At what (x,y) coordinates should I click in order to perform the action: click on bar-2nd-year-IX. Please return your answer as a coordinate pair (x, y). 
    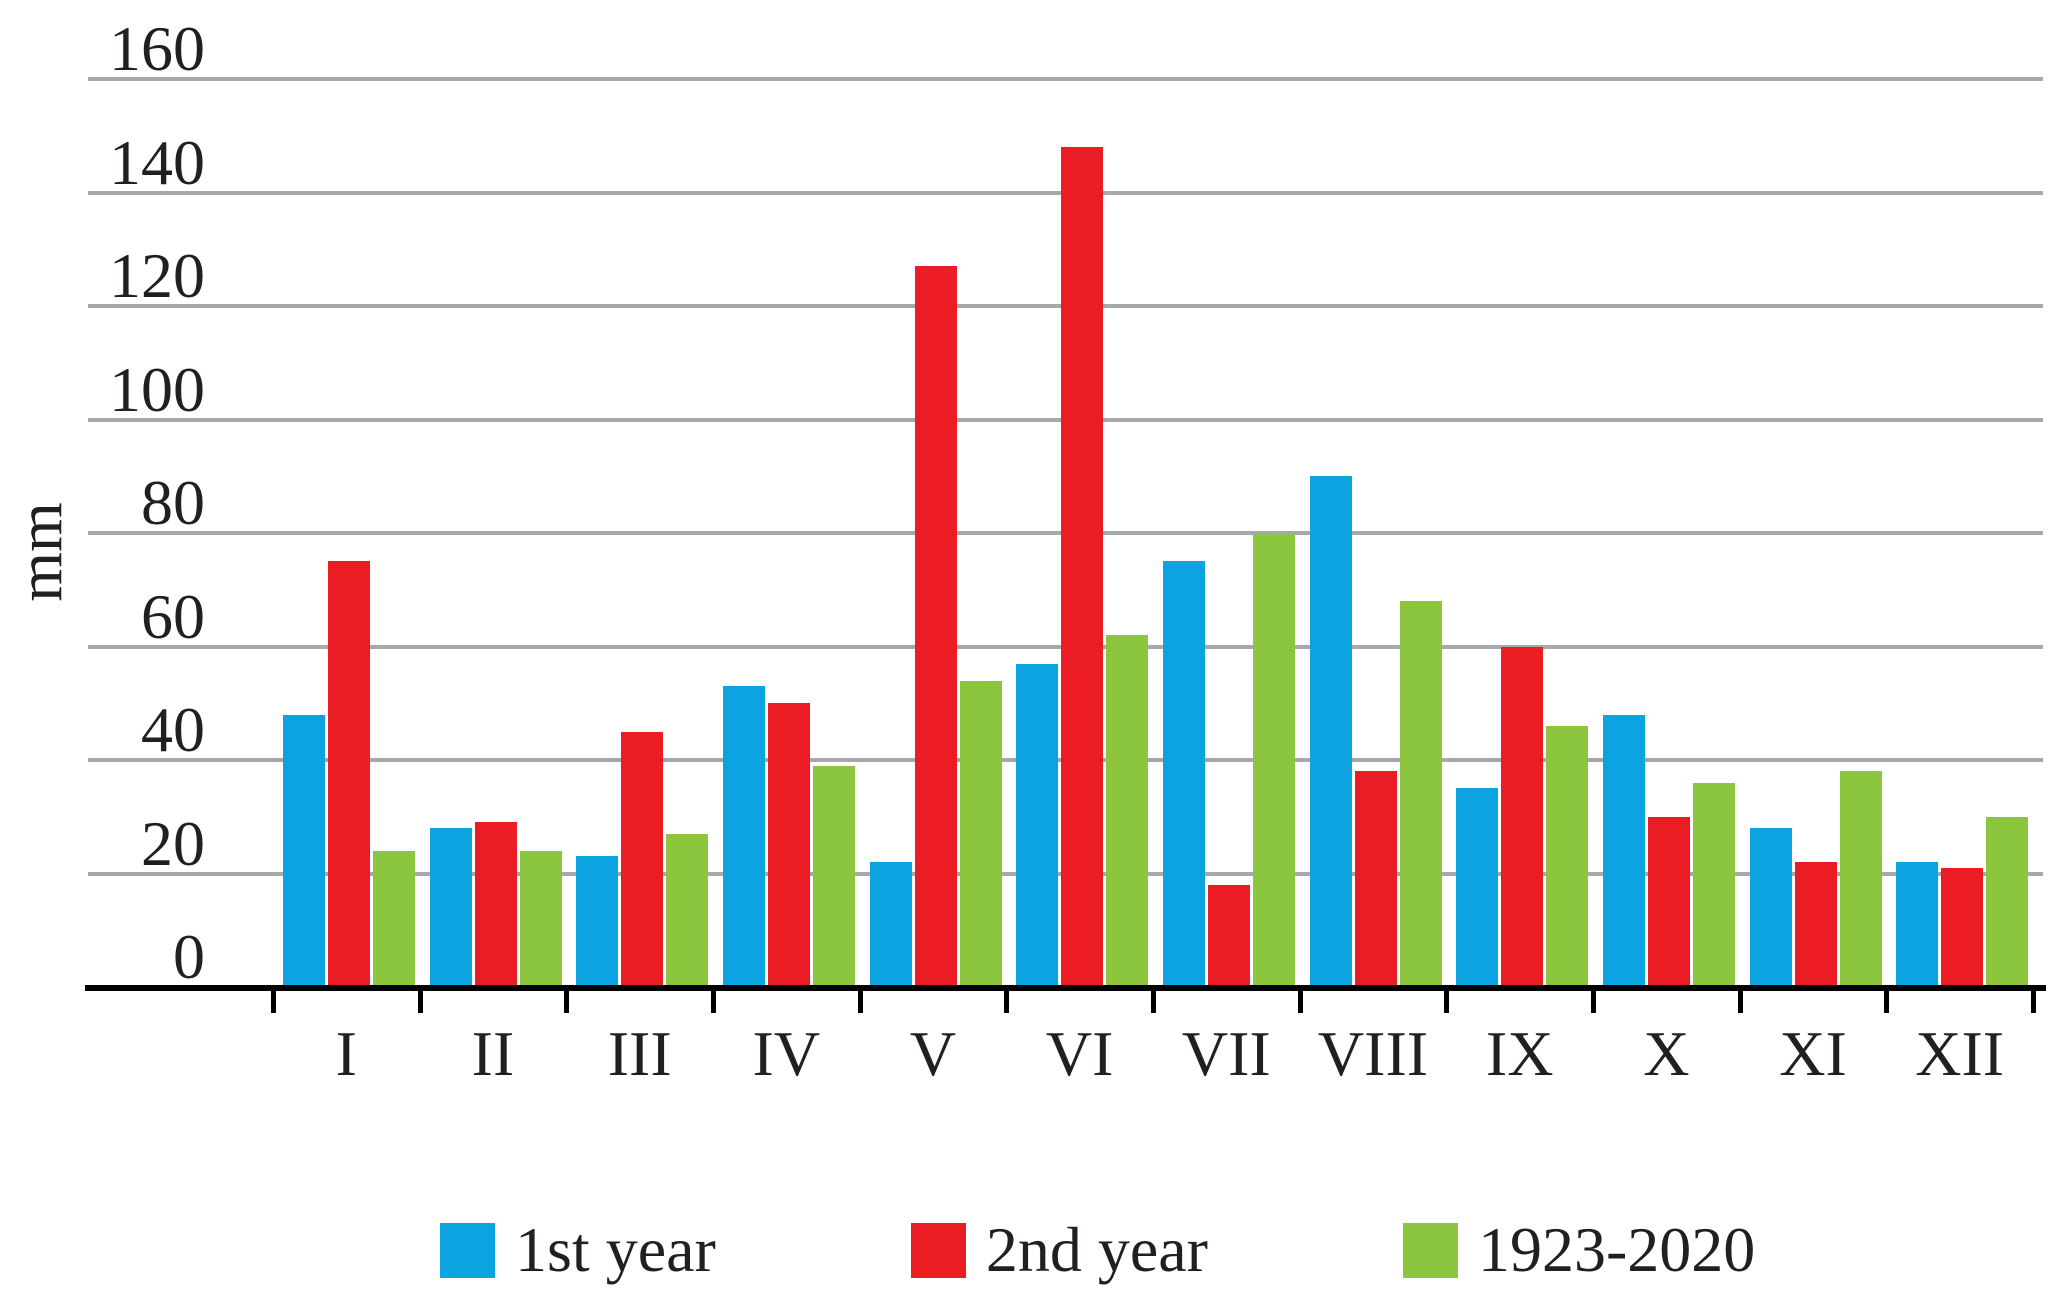
    Looking at the image, I should click on (1522, 816).